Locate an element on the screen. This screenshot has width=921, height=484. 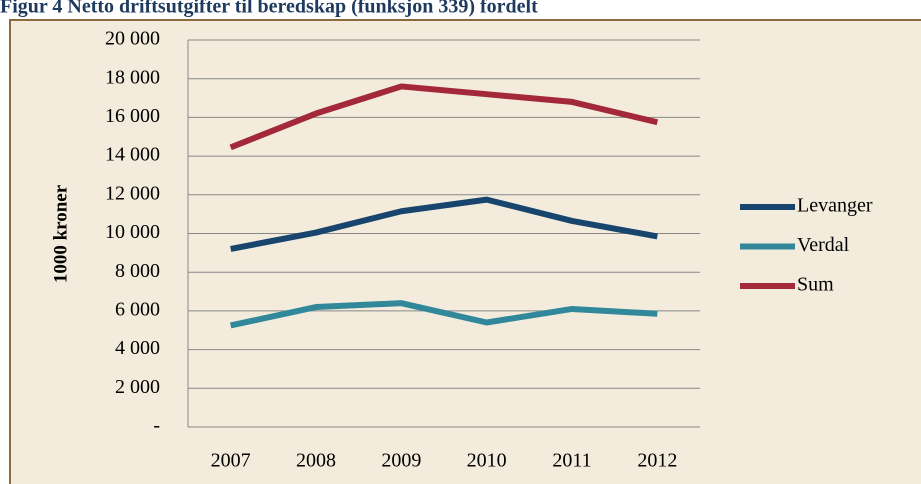
y-tick-label: 10 000 is located at coordinates (132, 232).